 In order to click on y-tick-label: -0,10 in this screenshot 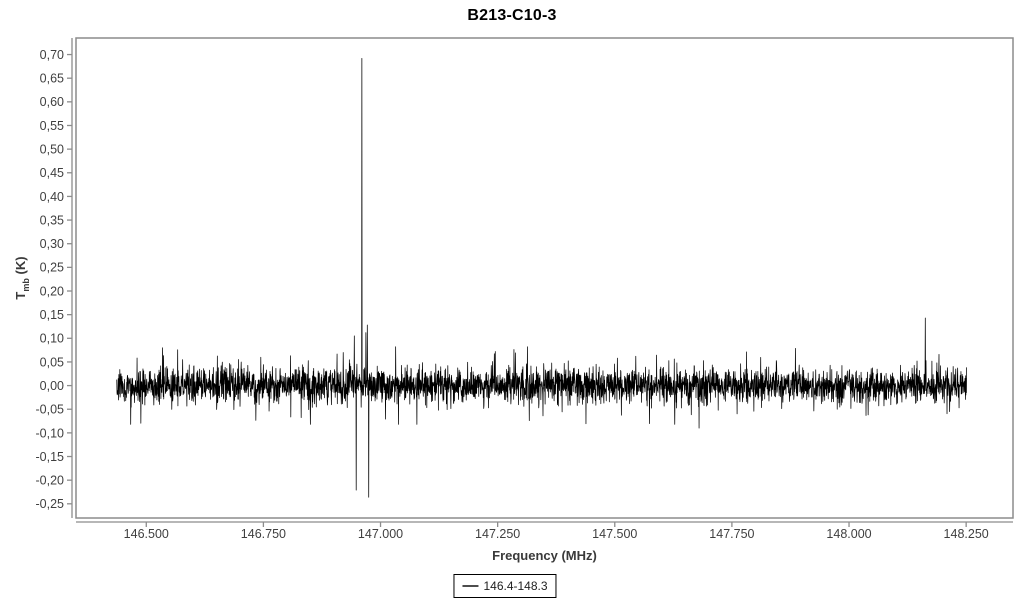, I will do `click(50, 433)`.